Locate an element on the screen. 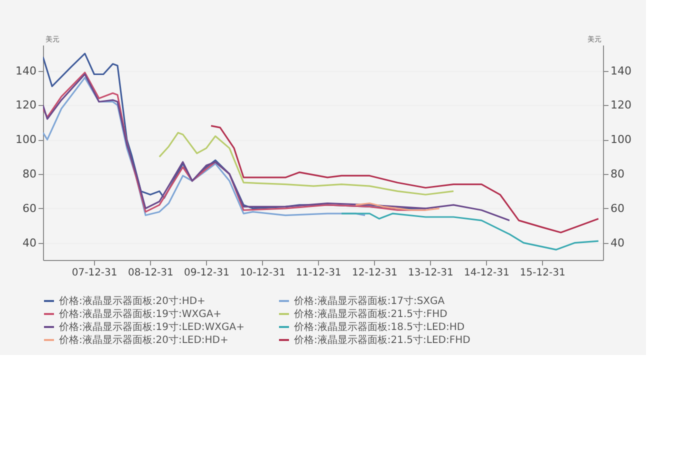 This screenshot has height=464, width=677. legend-label: 价格:液晶显示器面板:18.5寸:LED:HD is located at coordinates (379, 327).